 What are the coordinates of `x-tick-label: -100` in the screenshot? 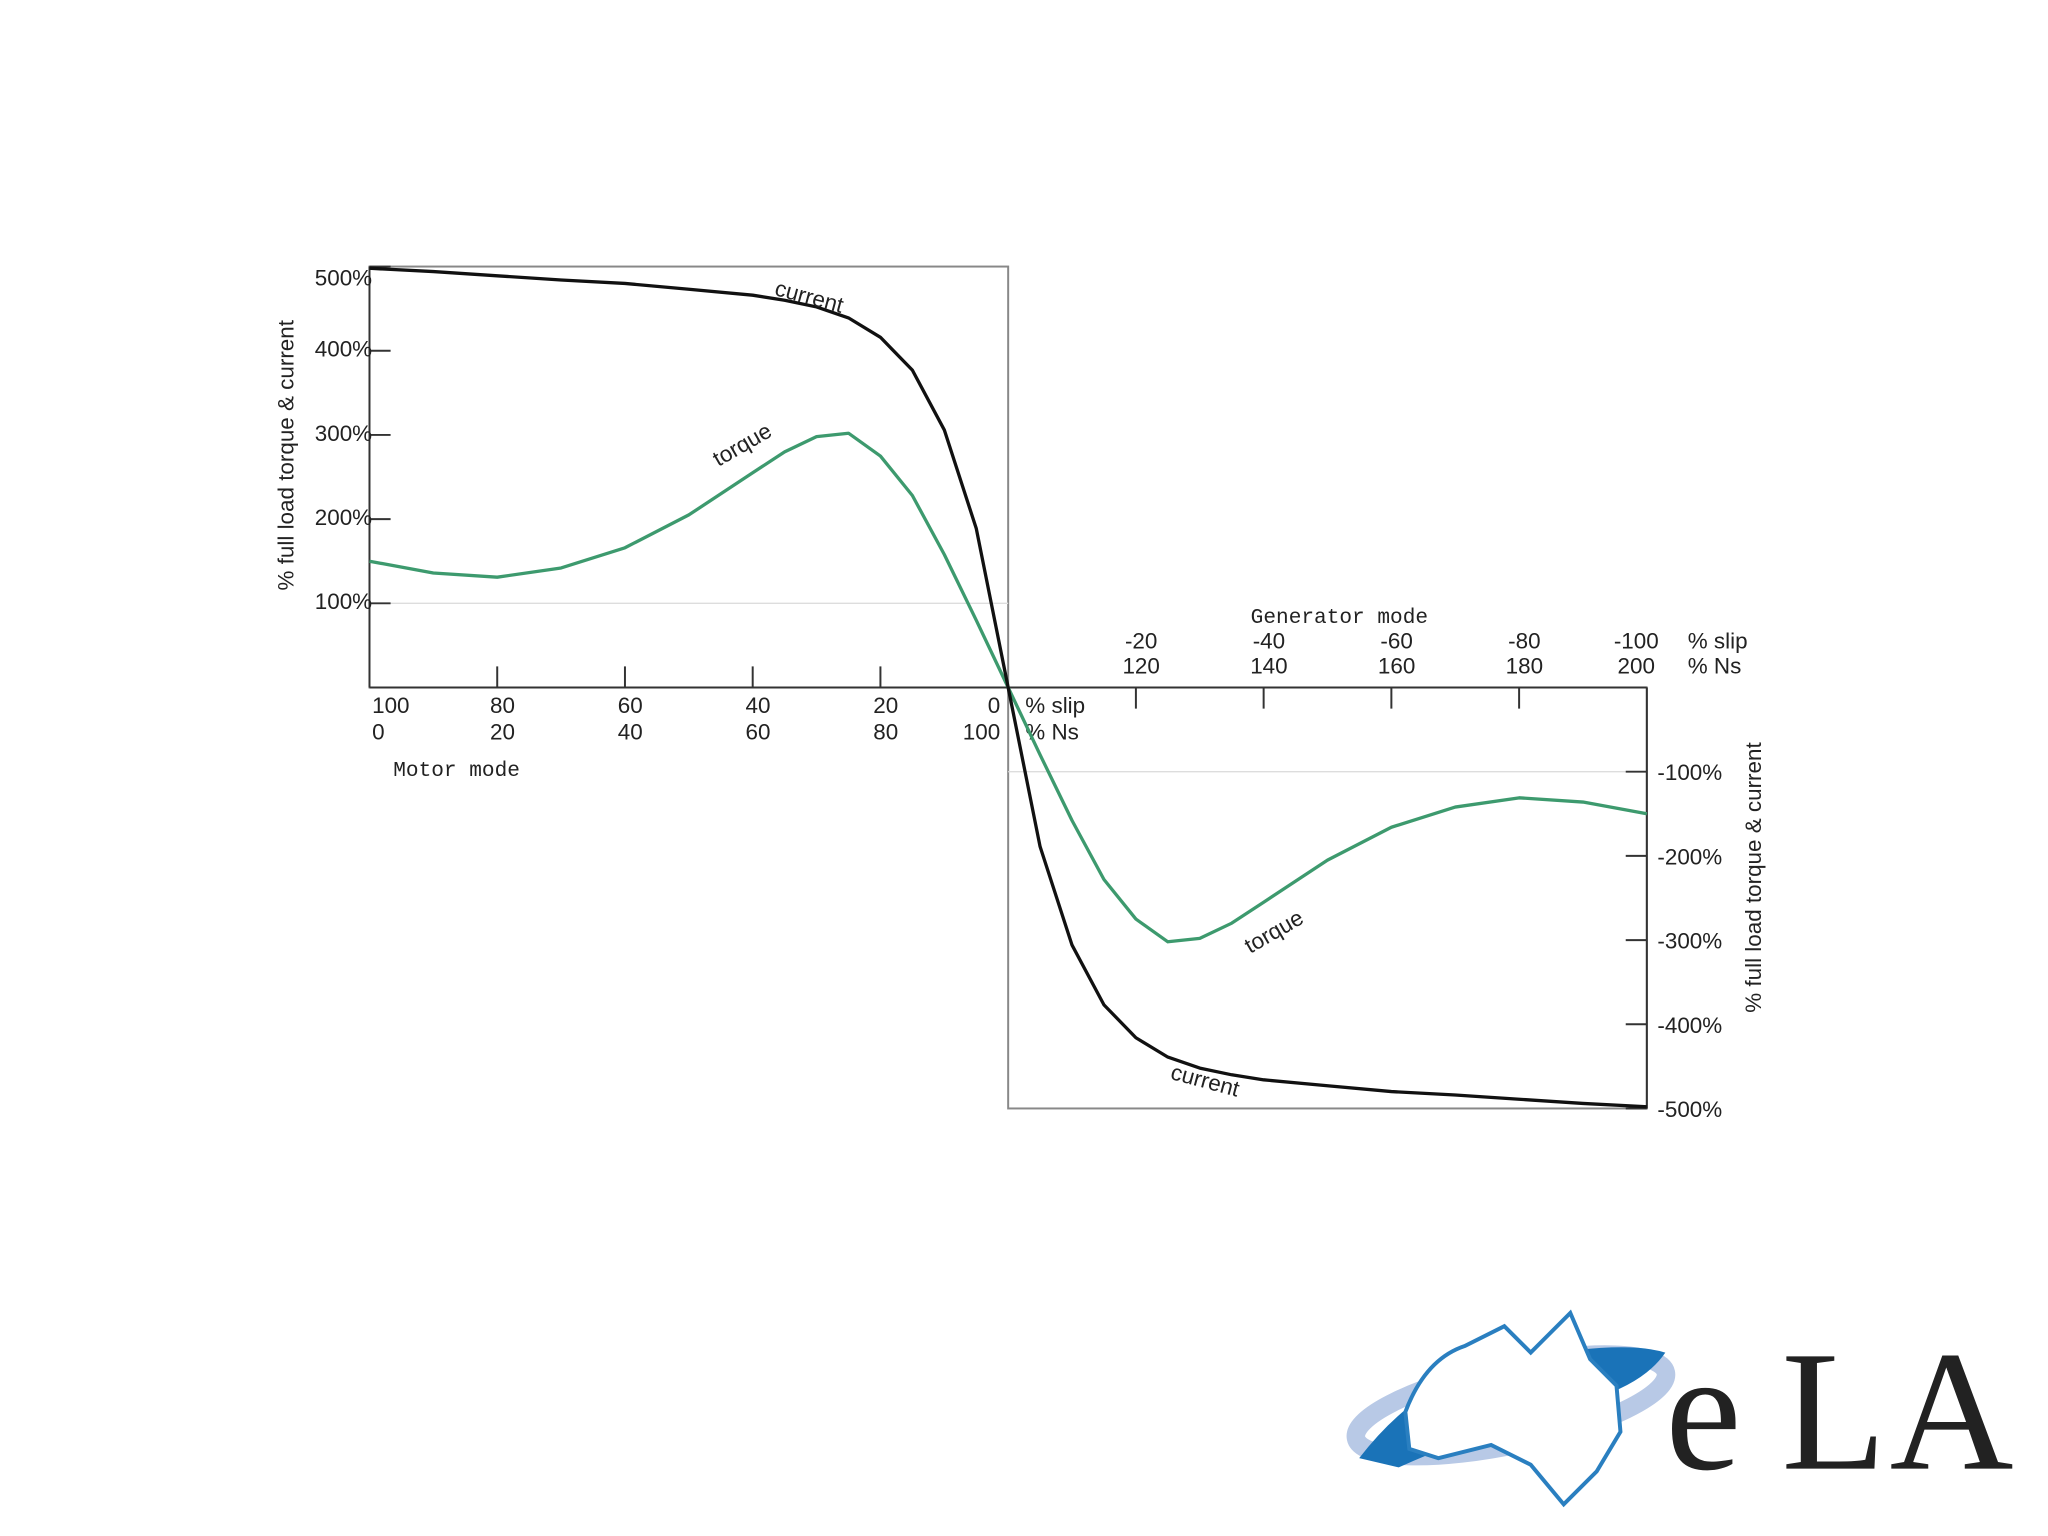 It's located at (1636, 641).